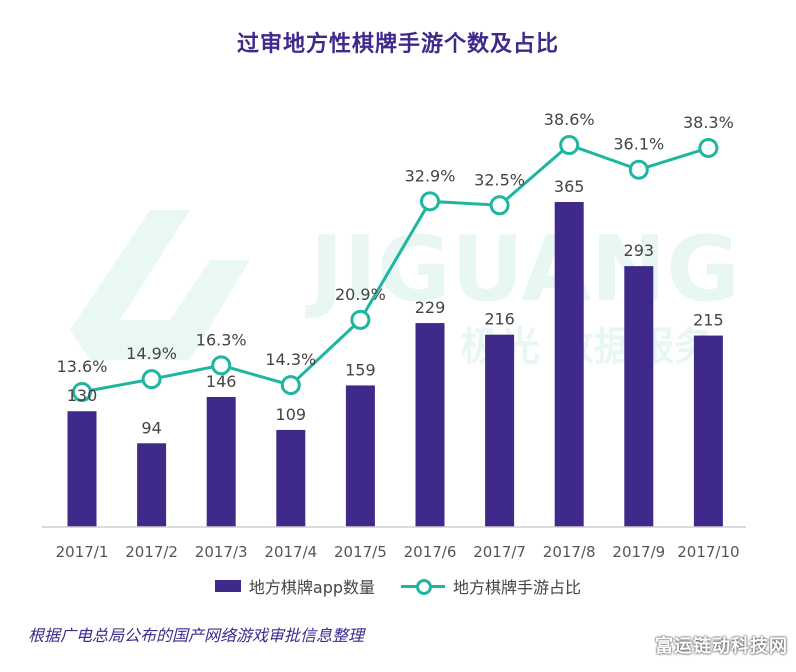 This screenshot has height=672, width=796. What do you see at coordinates (151, 353) in the screenshot?
I see `line-value-label: 14.9%` at bounding box center [151, 353].